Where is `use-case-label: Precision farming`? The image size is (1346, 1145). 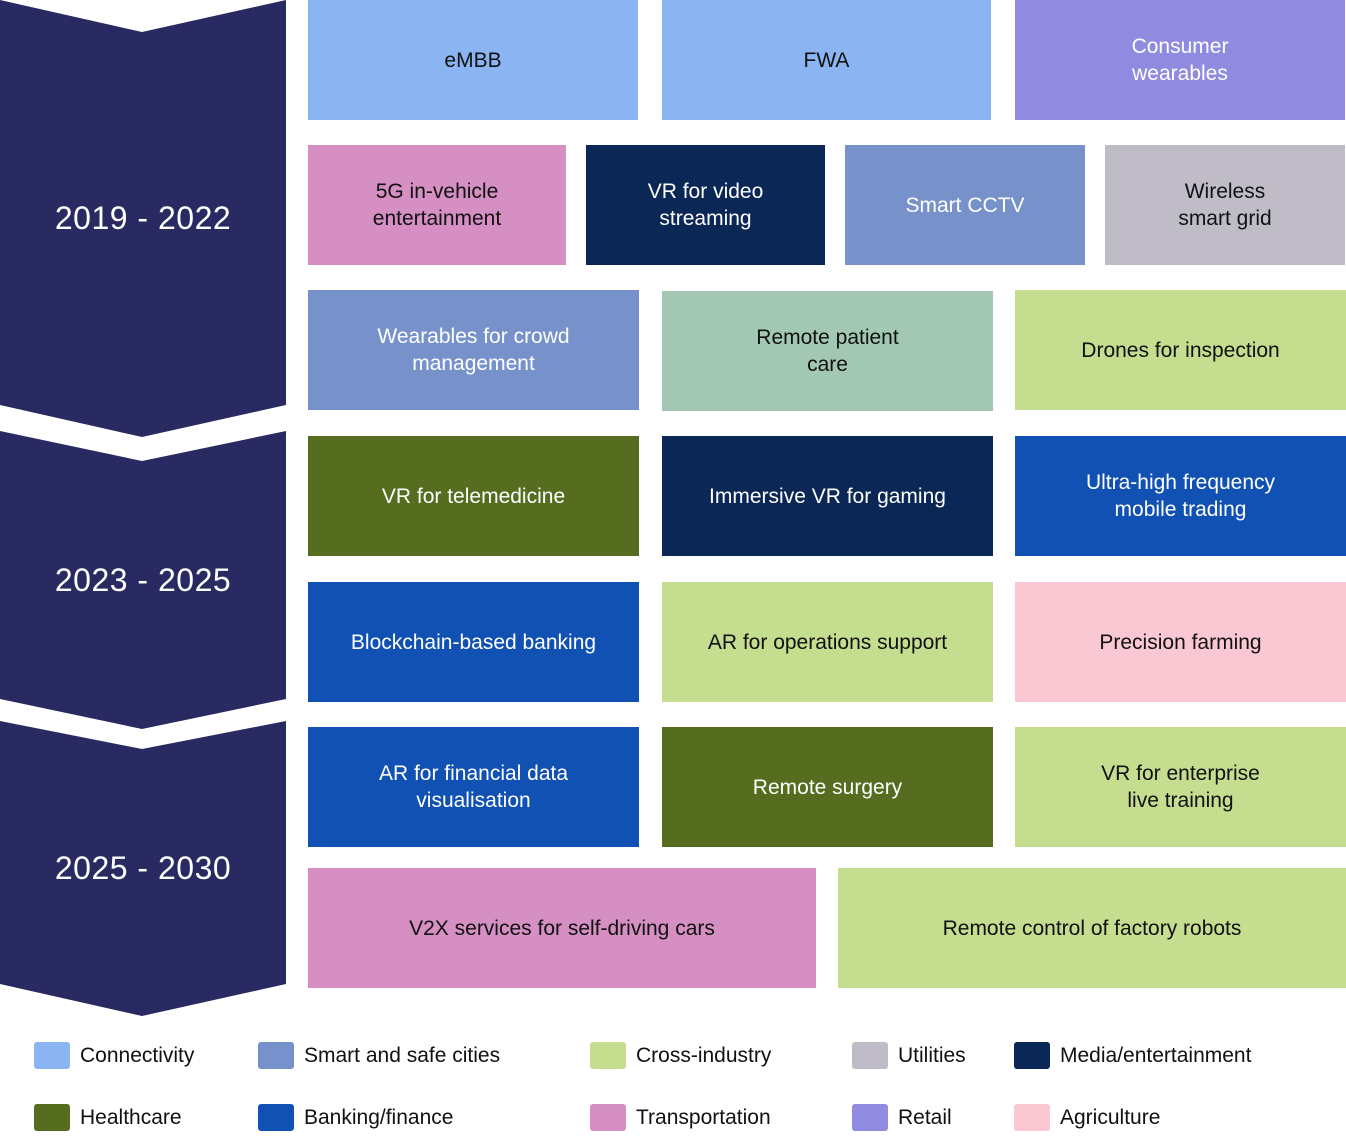
use-case-label: Precision farming is located at coordinates (1180, 642).